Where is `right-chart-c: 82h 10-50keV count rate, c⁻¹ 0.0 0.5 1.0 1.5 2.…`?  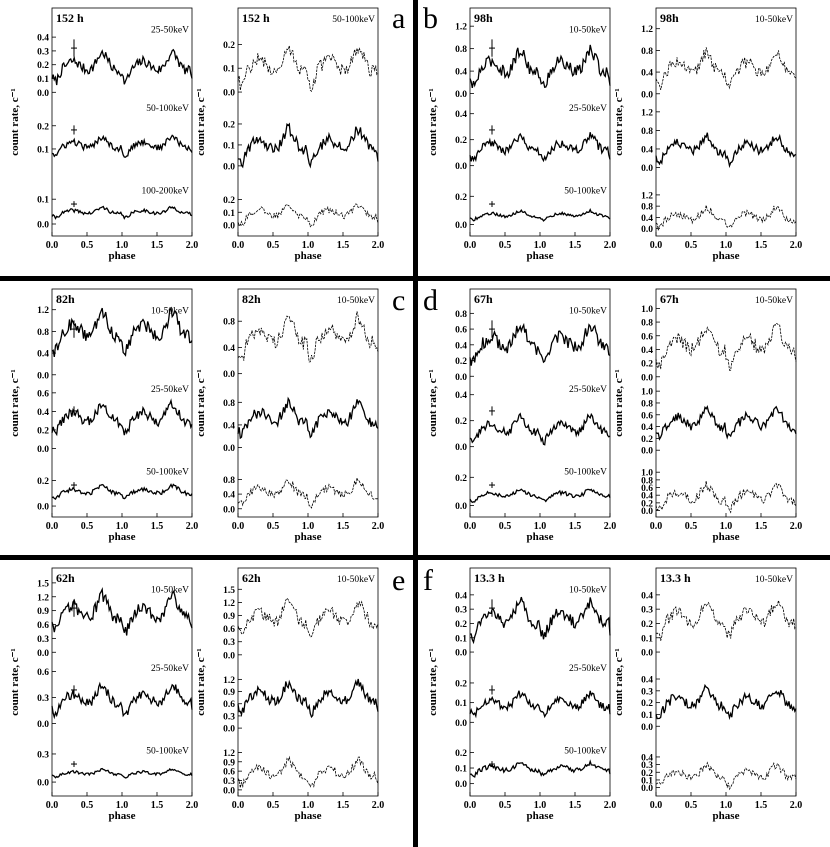
right-chart-c: 82h 10-50keV count rate, c⁻¹ 0.0 0.5 1.0 1.5 2.… is located at coordinates (289, 415).